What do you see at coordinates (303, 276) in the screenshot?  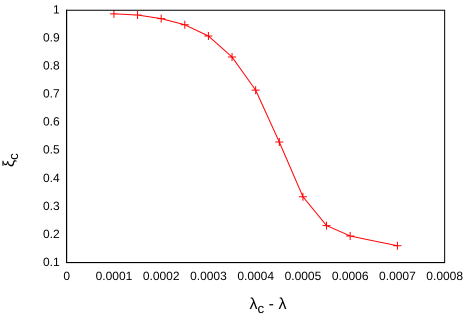 I see `x-tick-label: 0.0005` at bounding box center [303, 276].